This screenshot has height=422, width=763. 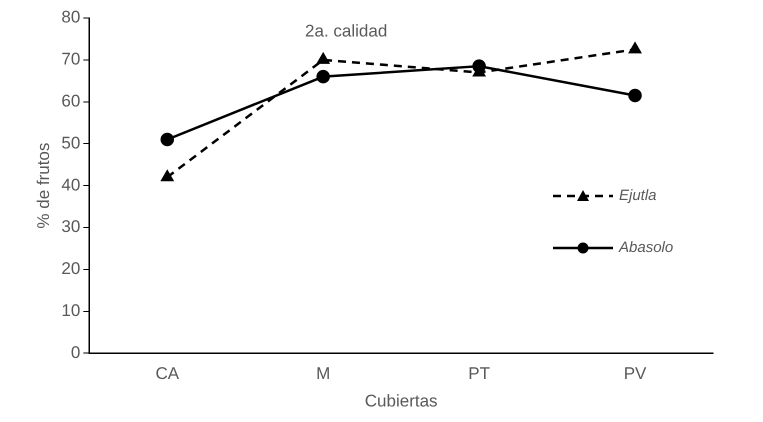 I want to click on y-tick-label: 30, so click(x=70, y=226).